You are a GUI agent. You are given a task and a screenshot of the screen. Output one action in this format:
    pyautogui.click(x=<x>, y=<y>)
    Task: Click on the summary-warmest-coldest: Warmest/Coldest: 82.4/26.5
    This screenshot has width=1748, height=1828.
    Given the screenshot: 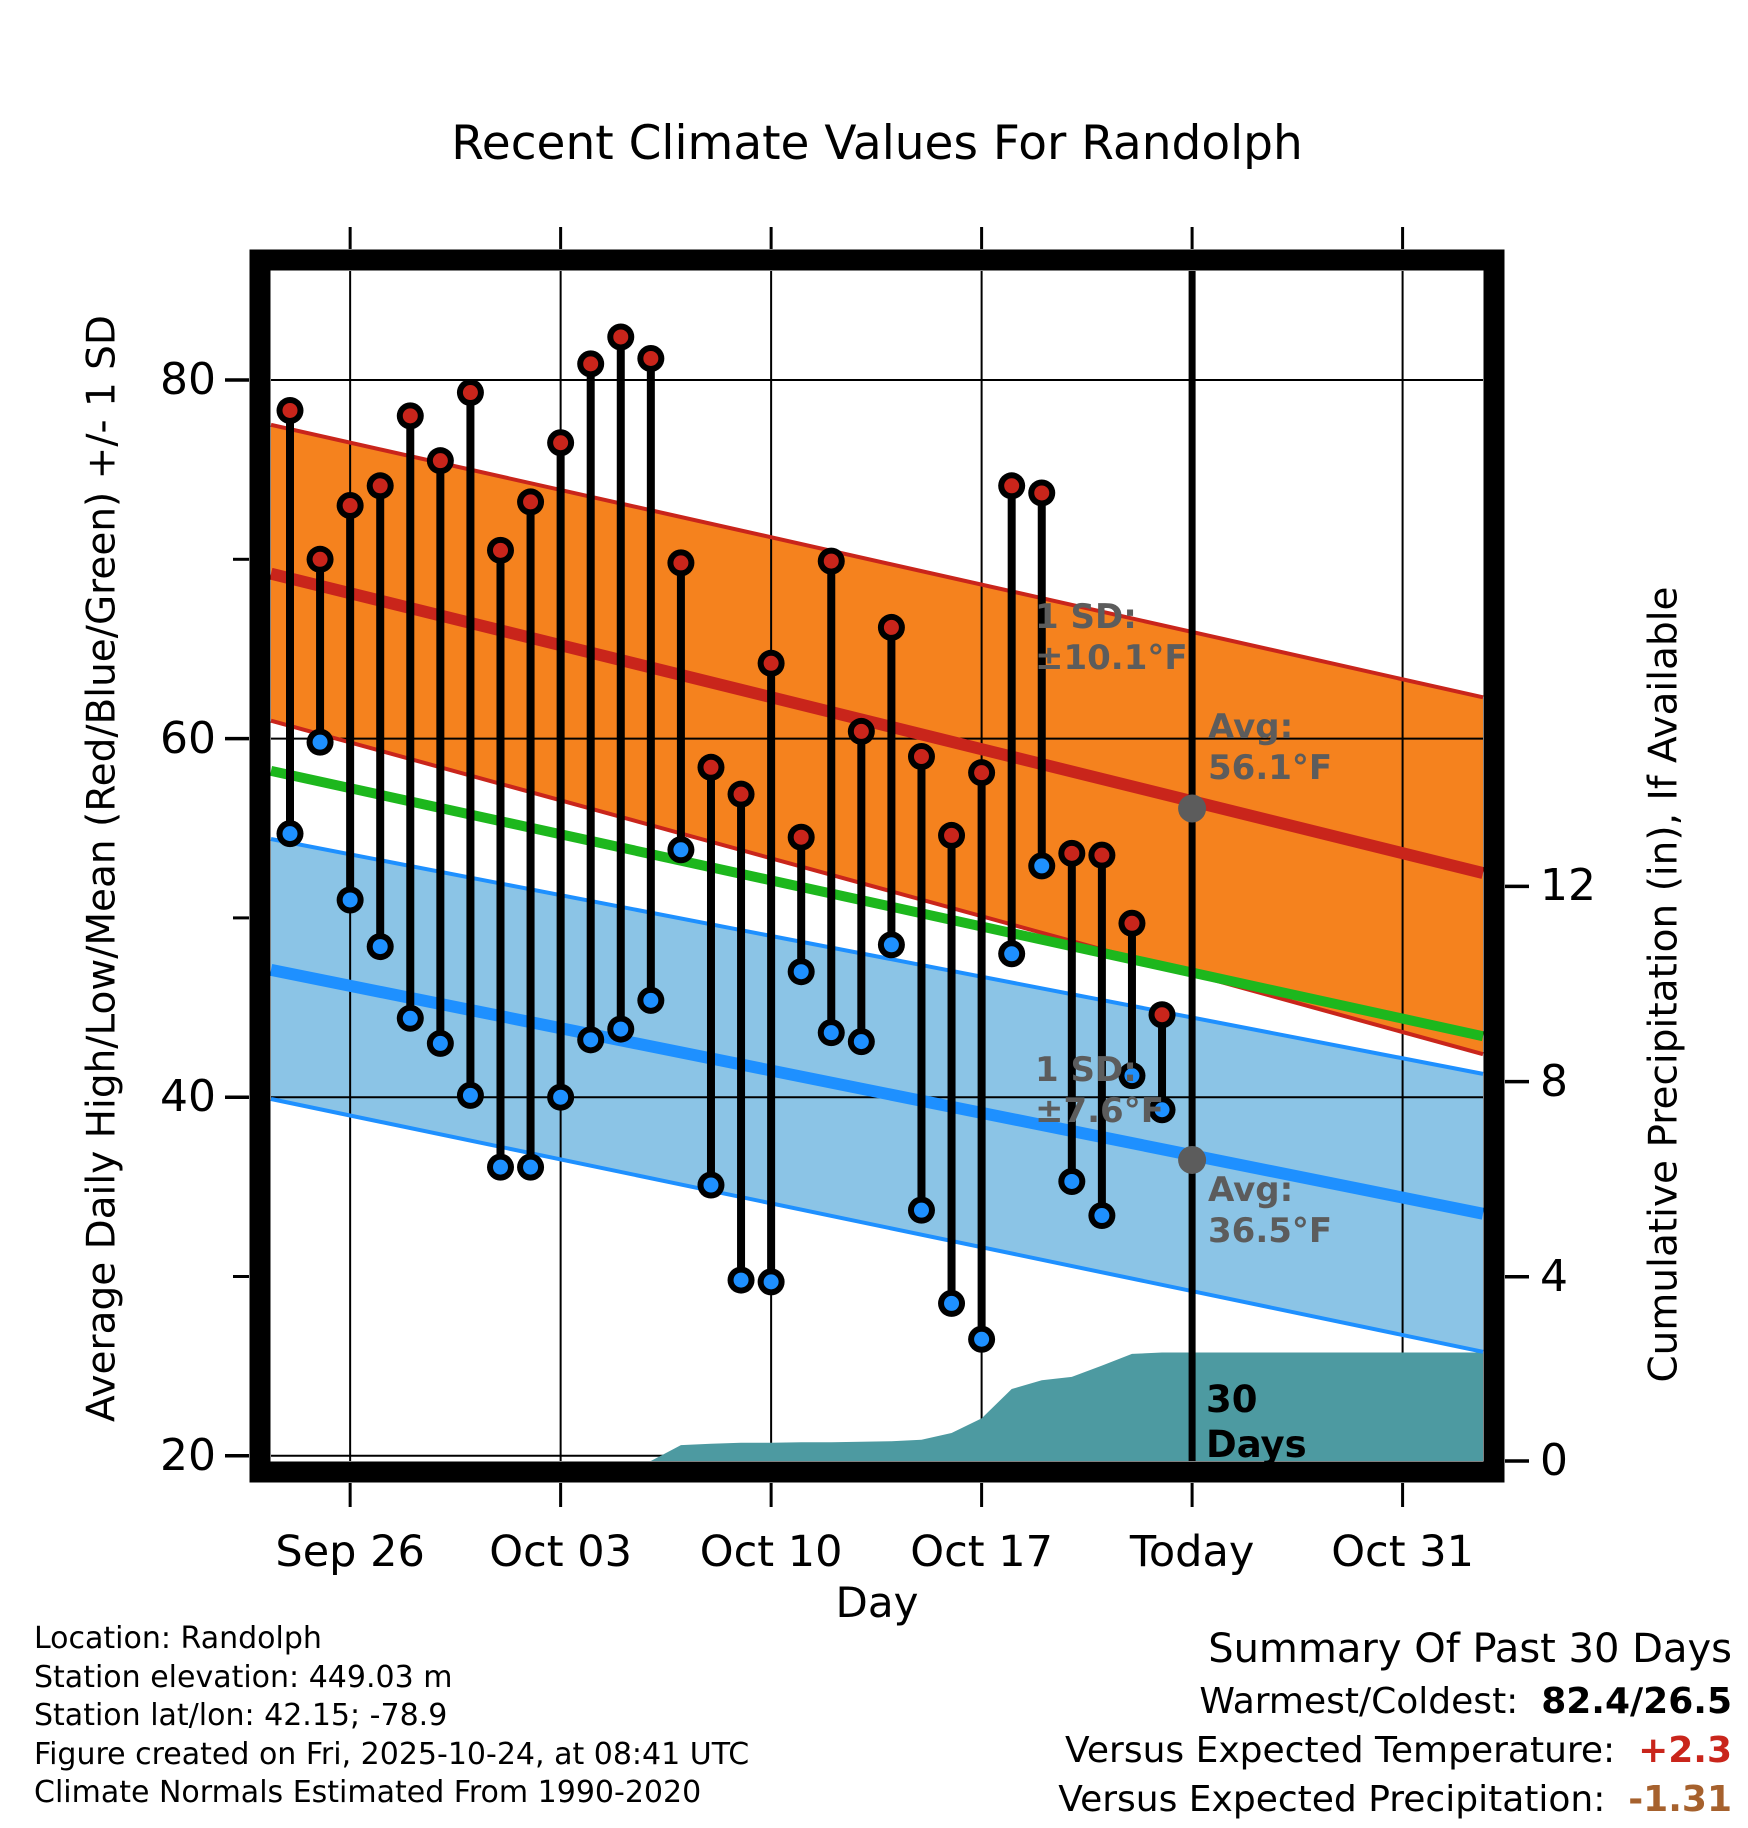 What is the action you would take?
    pyautogui.click(x=1395, y=1701)
    